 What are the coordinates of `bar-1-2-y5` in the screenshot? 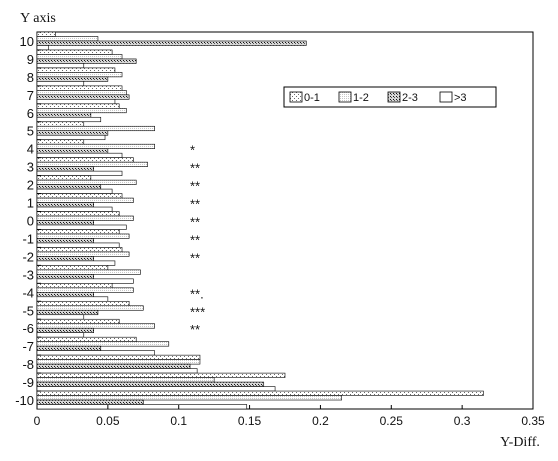 It's located at (95, 128).